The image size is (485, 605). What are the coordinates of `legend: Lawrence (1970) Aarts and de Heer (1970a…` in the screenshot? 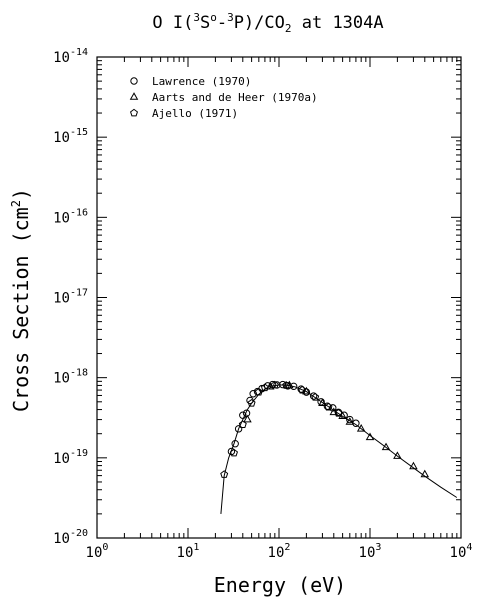 It's located at (223, 97).